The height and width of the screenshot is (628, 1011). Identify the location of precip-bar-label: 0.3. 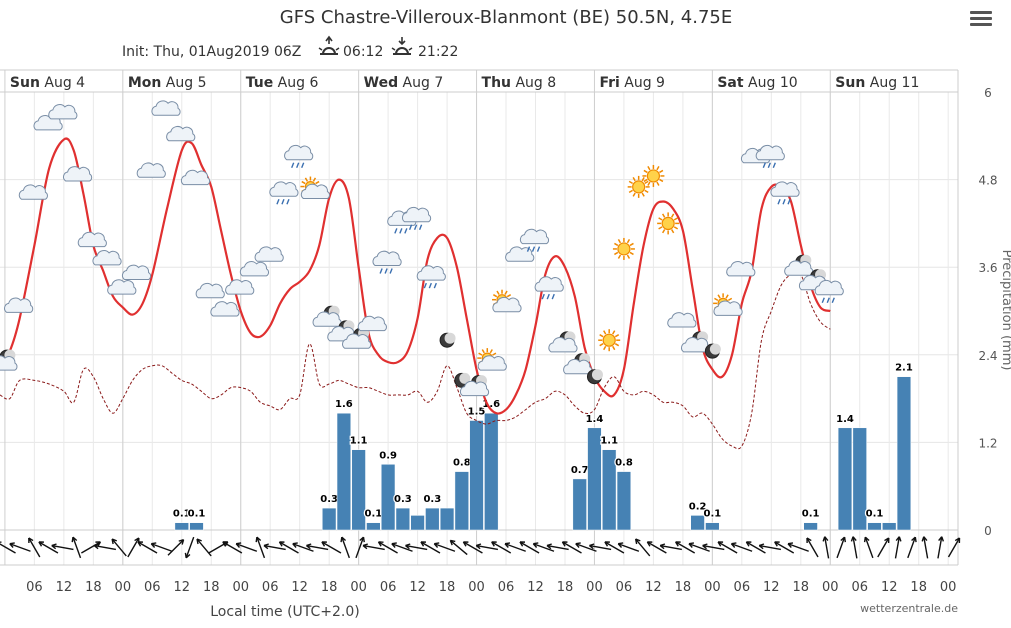
(432, 499).